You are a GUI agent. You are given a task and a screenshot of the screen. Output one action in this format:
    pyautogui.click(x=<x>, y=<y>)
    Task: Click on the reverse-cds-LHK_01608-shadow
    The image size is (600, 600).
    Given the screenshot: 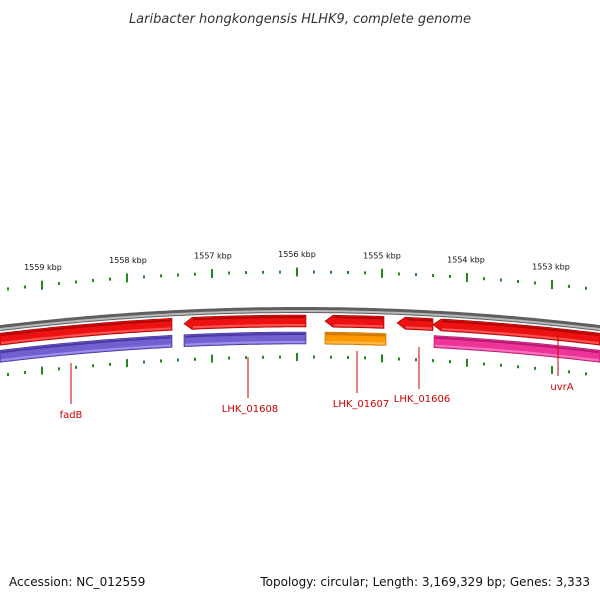 What is the action you would take?
    pyautogui.click(x=244, y=335)
    